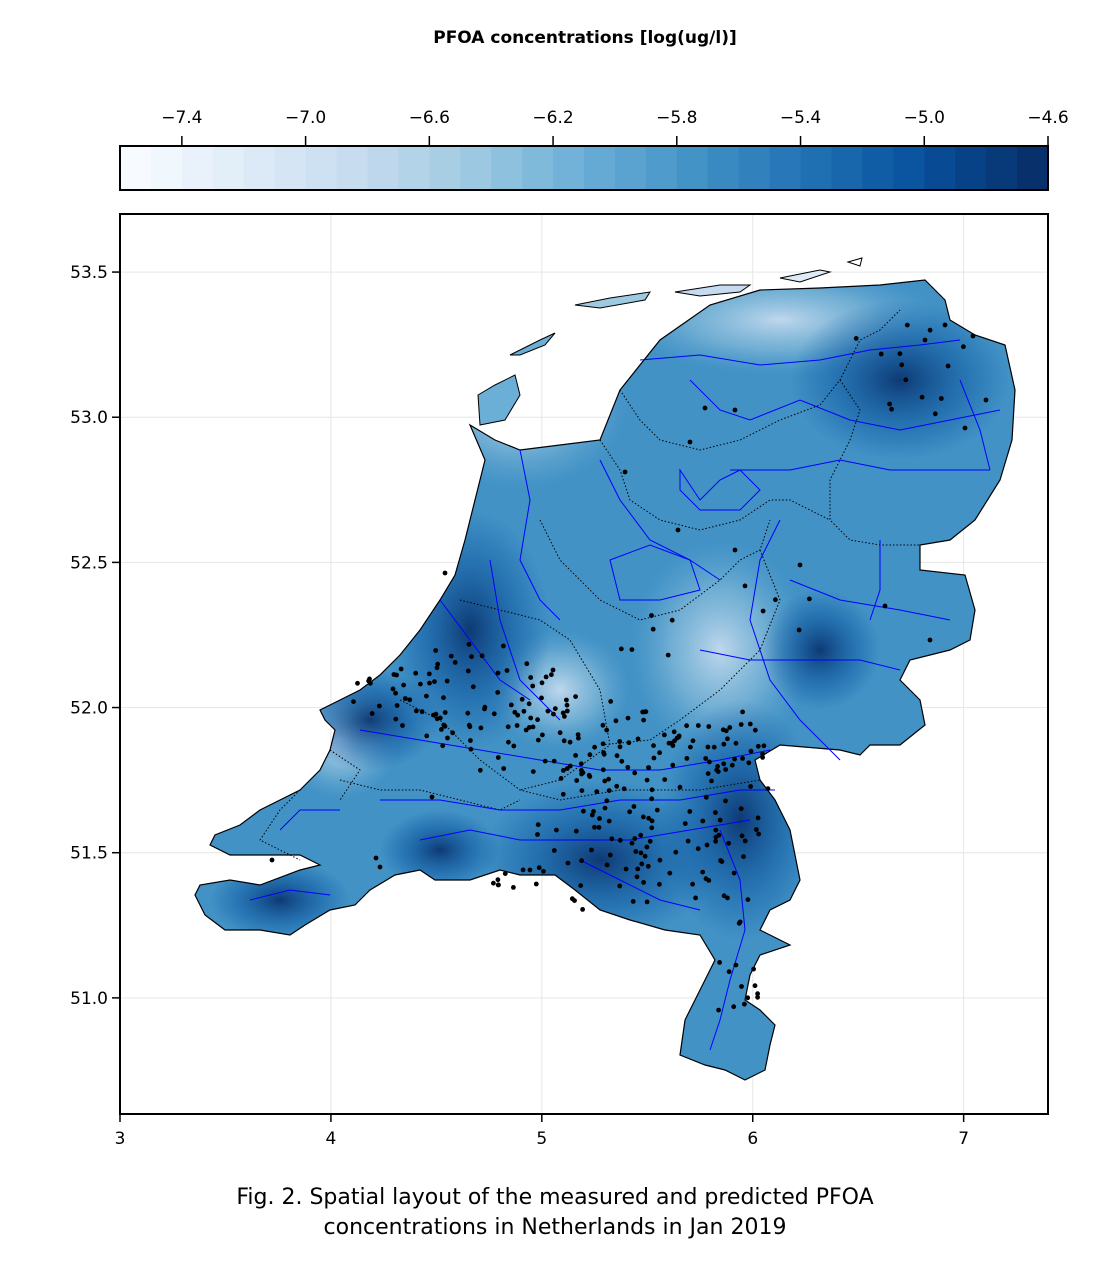 The width and height of the screenshot is (1110, 1287). I want to click on island-vlieland, so click(532, 344).